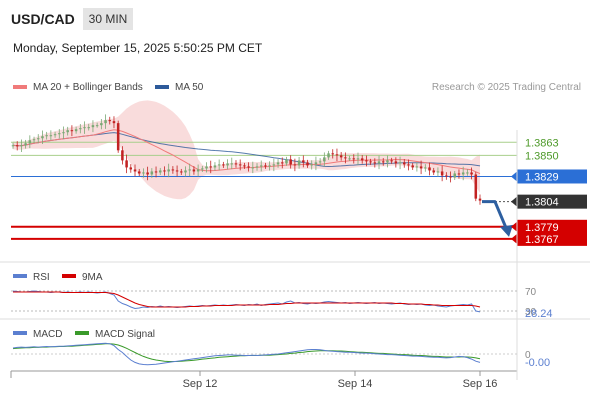 The image size is (590, 400). What do you see at coordinates (20, 333) in the screenshot?
I see `macd-legend-swatch` at bounding box center [20, 333].